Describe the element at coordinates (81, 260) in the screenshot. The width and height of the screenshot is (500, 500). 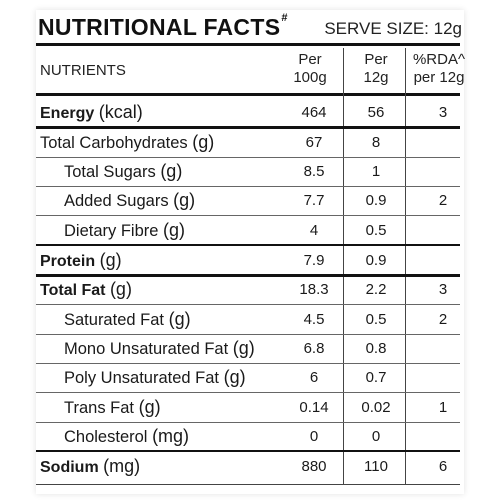
I see `nutrient-name: Protein (g)` at that location.